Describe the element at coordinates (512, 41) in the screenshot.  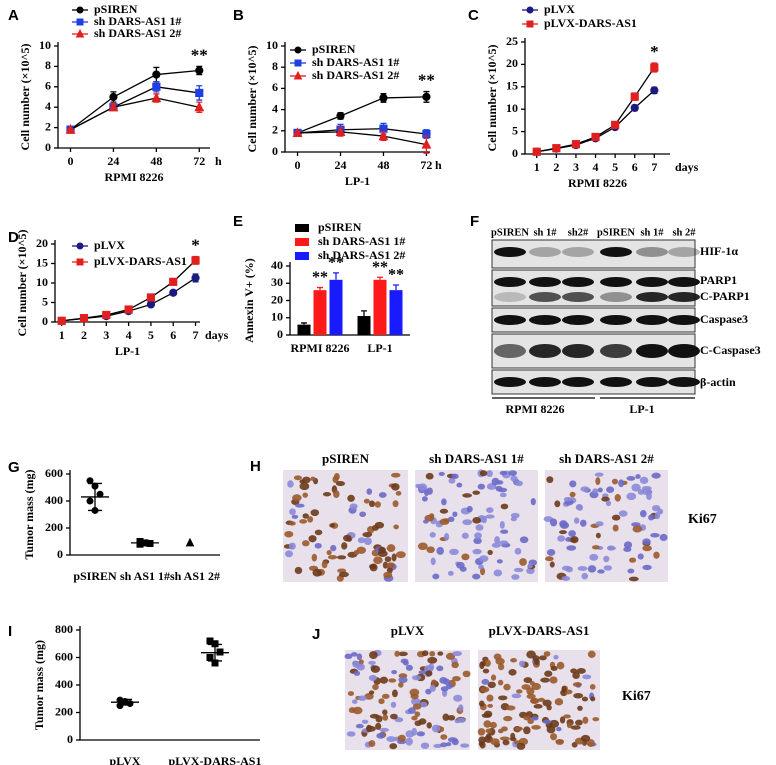
I see `y-tick-label: 25` at that location.